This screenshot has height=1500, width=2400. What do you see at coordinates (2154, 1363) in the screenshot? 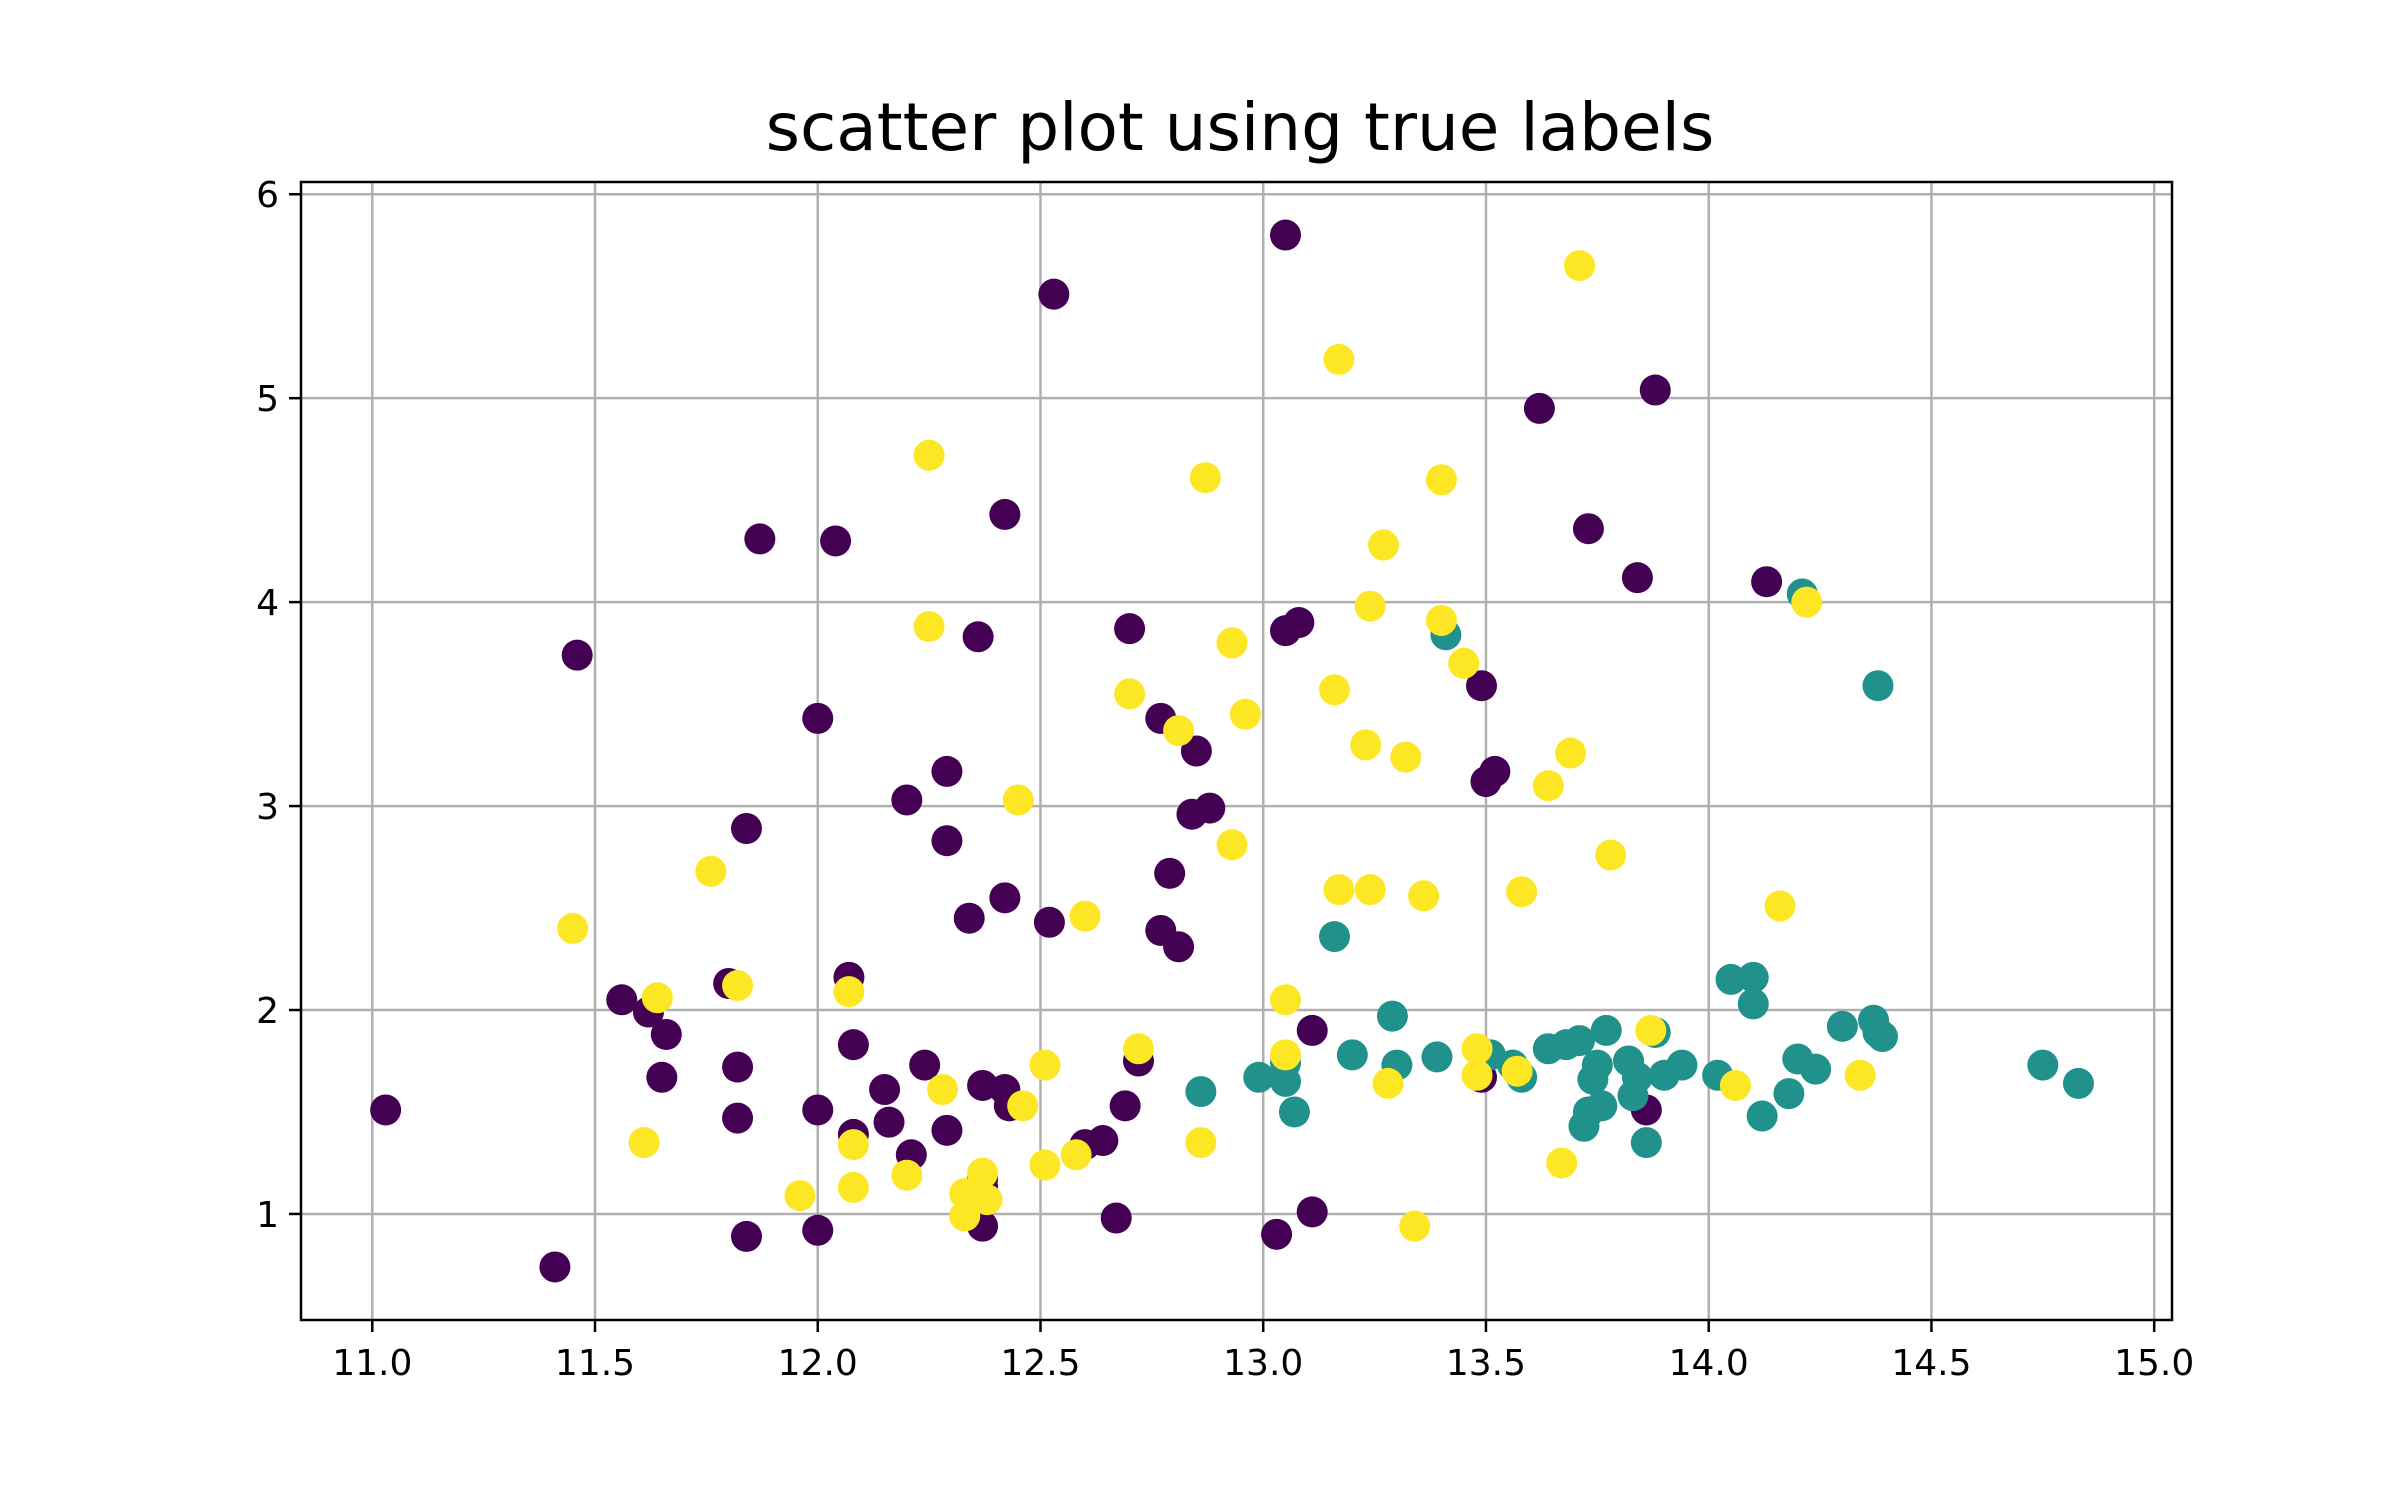
I see `x-tick-label: 15.0` at bounding box center [2154, 1363].